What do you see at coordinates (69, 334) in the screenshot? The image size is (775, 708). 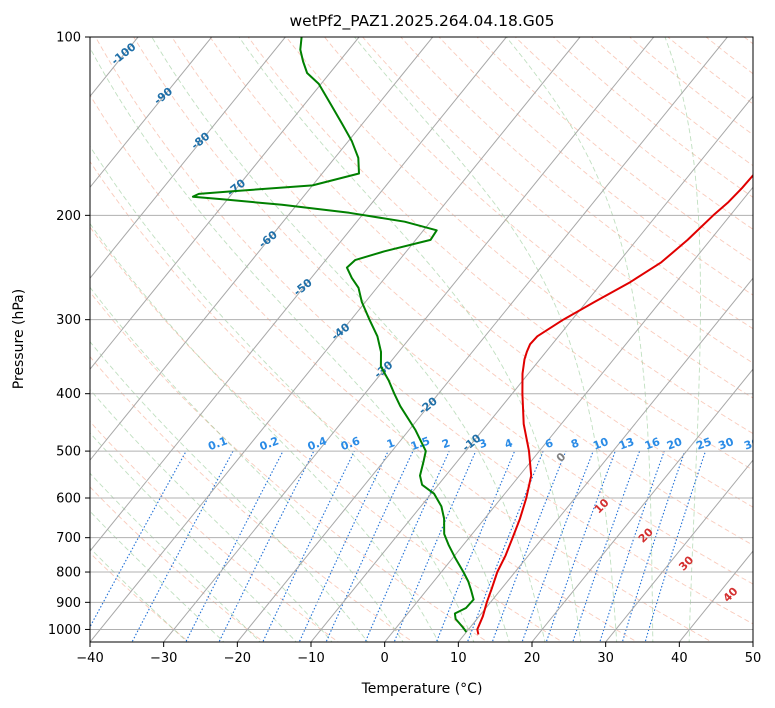 I see `y-axis-ticks: 1000 900 800 700 600 500 400 300 200 100` at bounding box center [69, 334].